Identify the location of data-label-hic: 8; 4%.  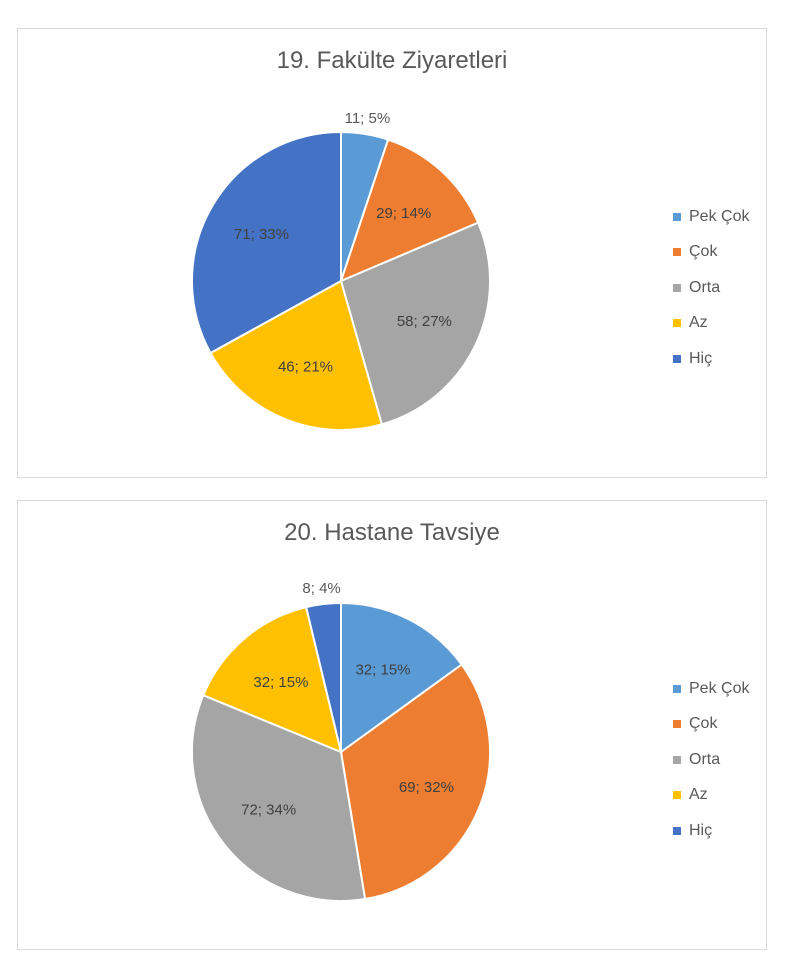
(321, 588).